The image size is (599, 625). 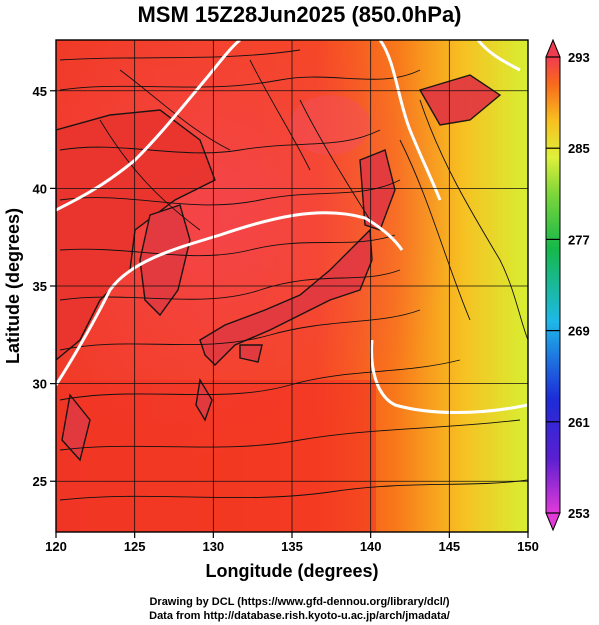 What do you see at coordinates (449, 546) in the screenshot?
I see `x-tick-label: 145` at bounding box center [449, 546].